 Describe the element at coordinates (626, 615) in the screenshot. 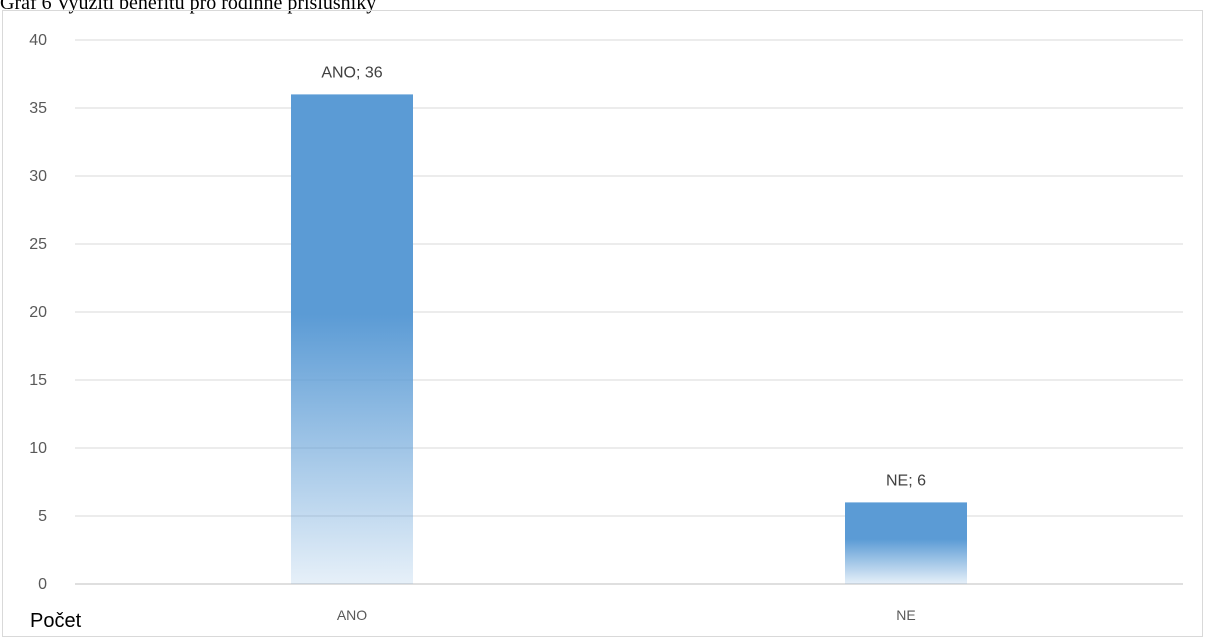

I see `x-axis-categories: ANO NE` at that location.